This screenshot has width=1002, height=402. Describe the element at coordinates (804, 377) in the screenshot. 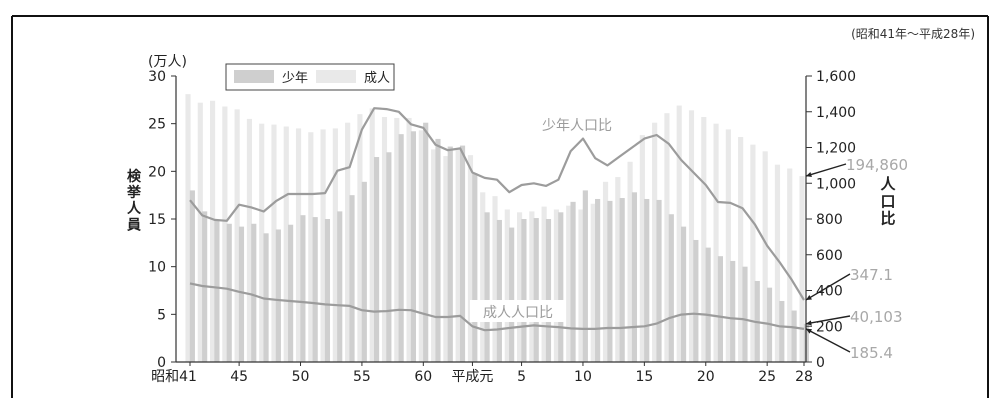

I see `x-tick-label: 28` at that location.